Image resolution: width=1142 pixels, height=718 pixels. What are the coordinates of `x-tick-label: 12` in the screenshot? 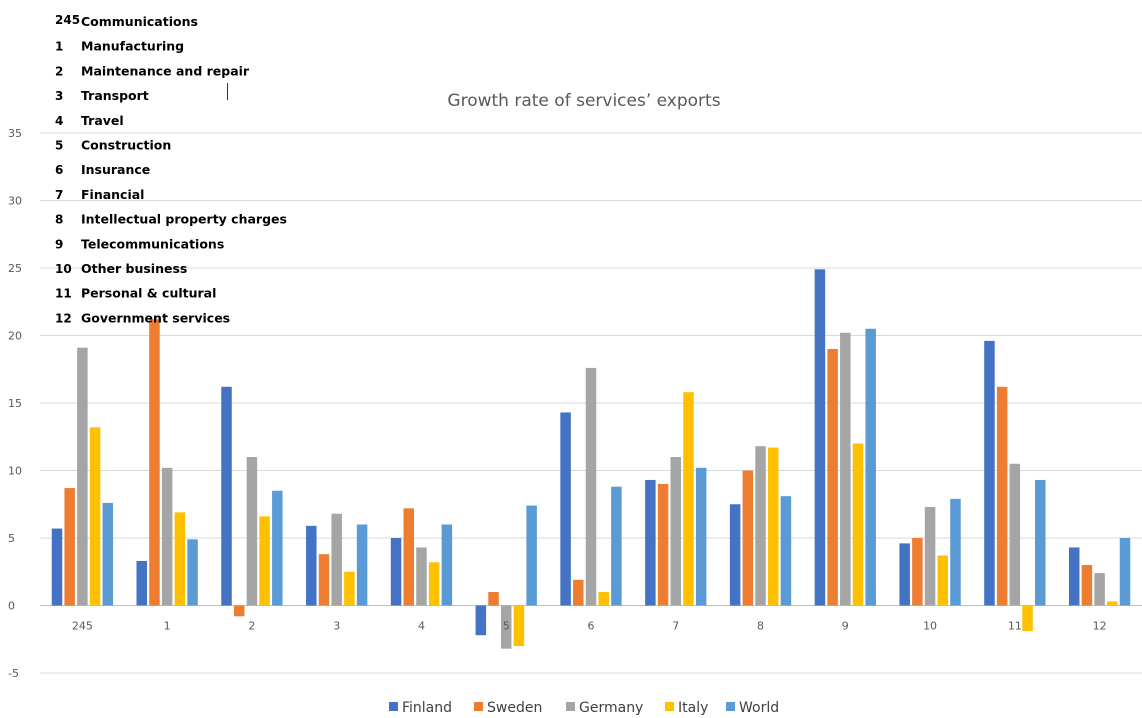 It's located at (1100, 626).